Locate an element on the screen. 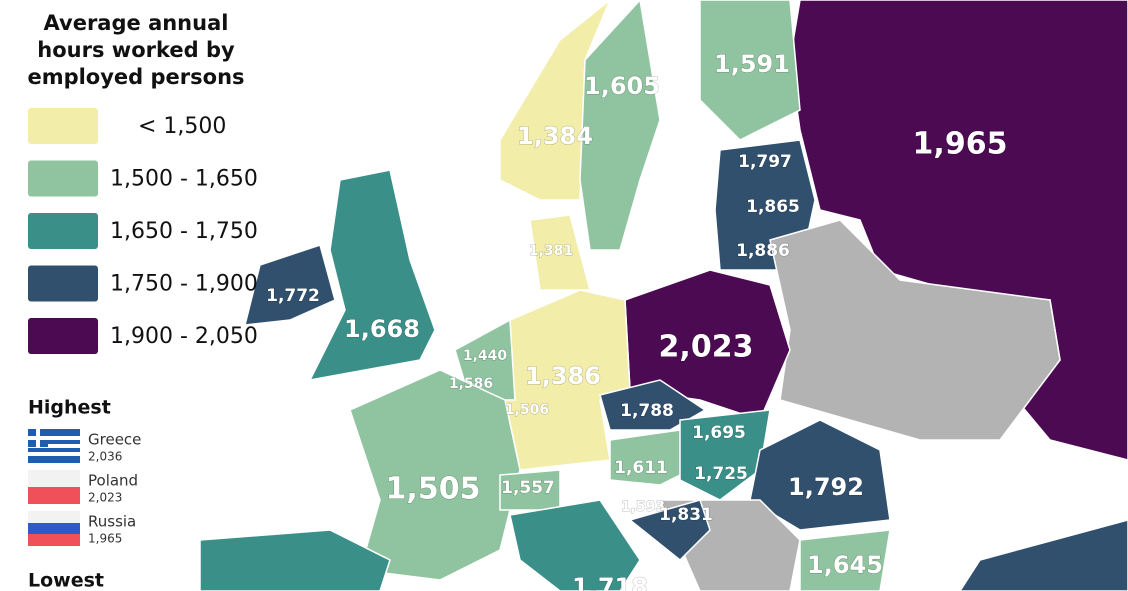  legend-label: 1,500 - 1,650 is located at coordinates (184, 179).